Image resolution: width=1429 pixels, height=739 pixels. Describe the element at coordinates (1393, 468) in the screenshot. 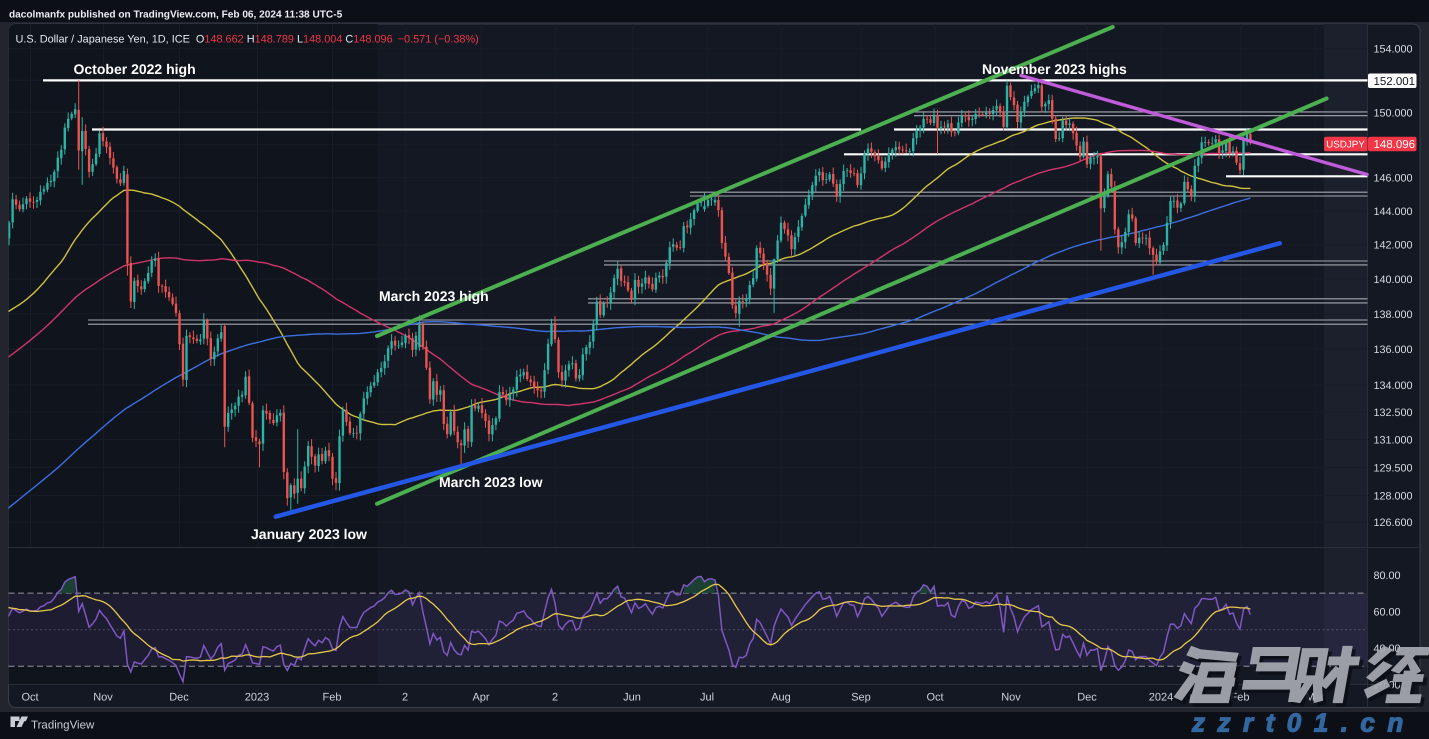

I see `svg-text: 129.500` at that location.